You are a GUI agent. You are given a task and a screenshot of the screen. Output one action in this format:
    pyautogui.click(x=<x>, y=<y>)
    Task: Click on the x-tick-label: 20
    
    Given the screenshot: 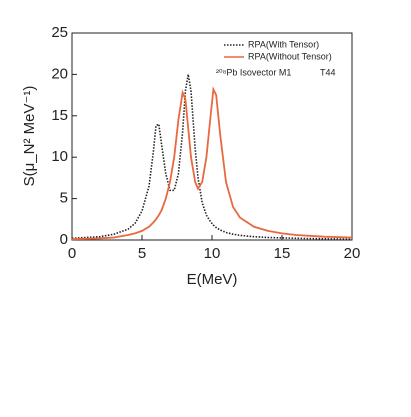 What is the action you would take?
    pyautogui.click(x=352, y=253)
    